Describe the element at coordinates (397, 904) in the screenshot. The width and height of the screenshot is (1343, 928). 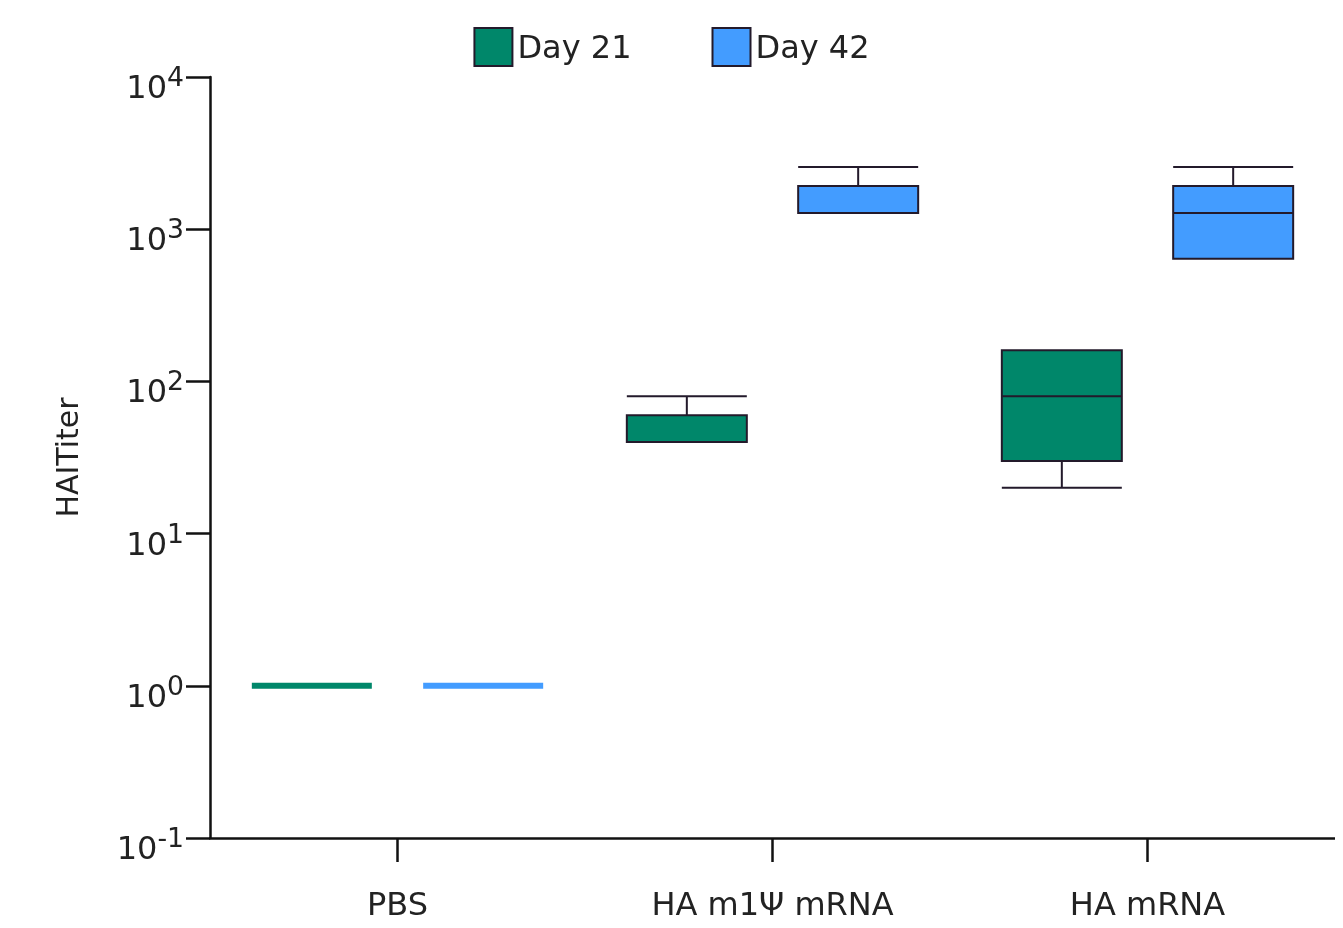
I see `x-tick-label: PBS` at that location.